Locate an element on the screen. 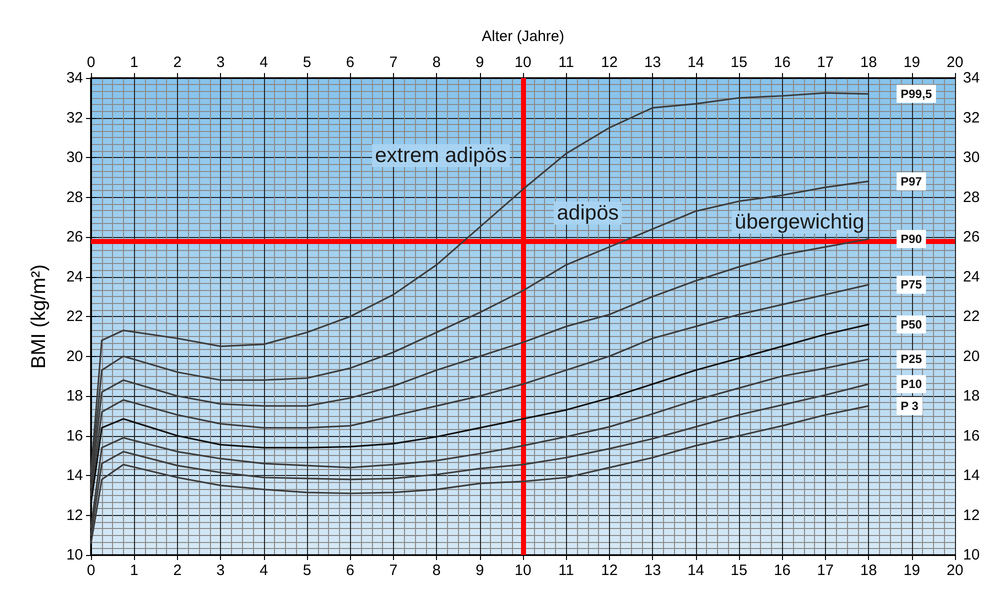  x2-tick-label: 11 is located at coordinates (566, 62).